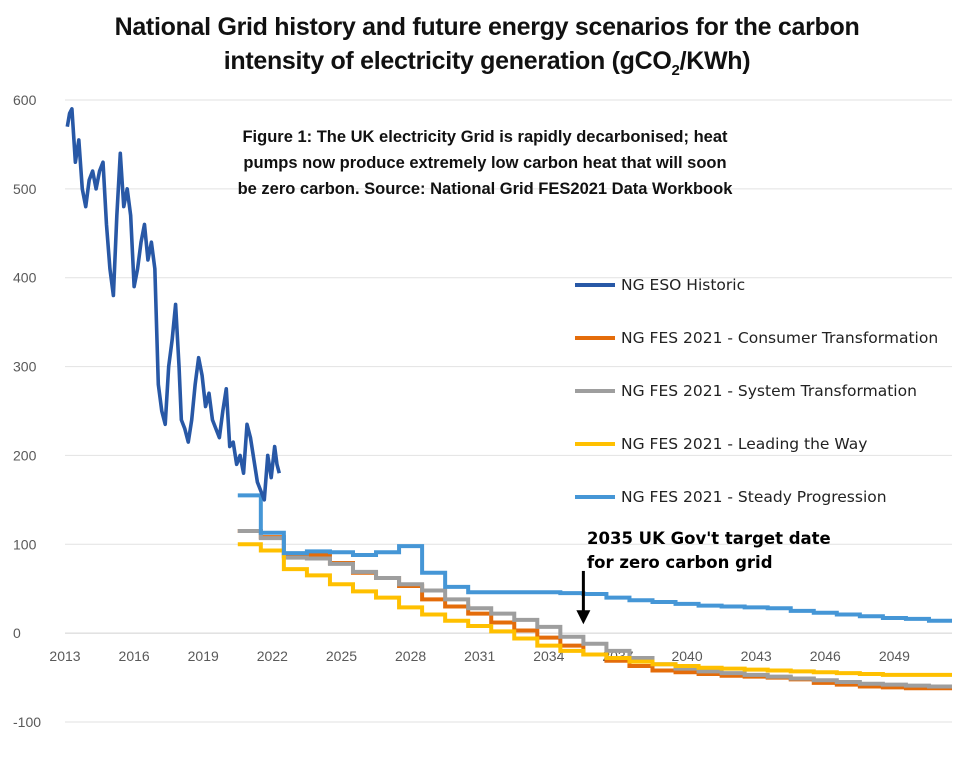 The image size is (974, 758). Describe the element at coordinates (203, 656) in the screenshot. I see `x-tick-label: 2019` at that location.